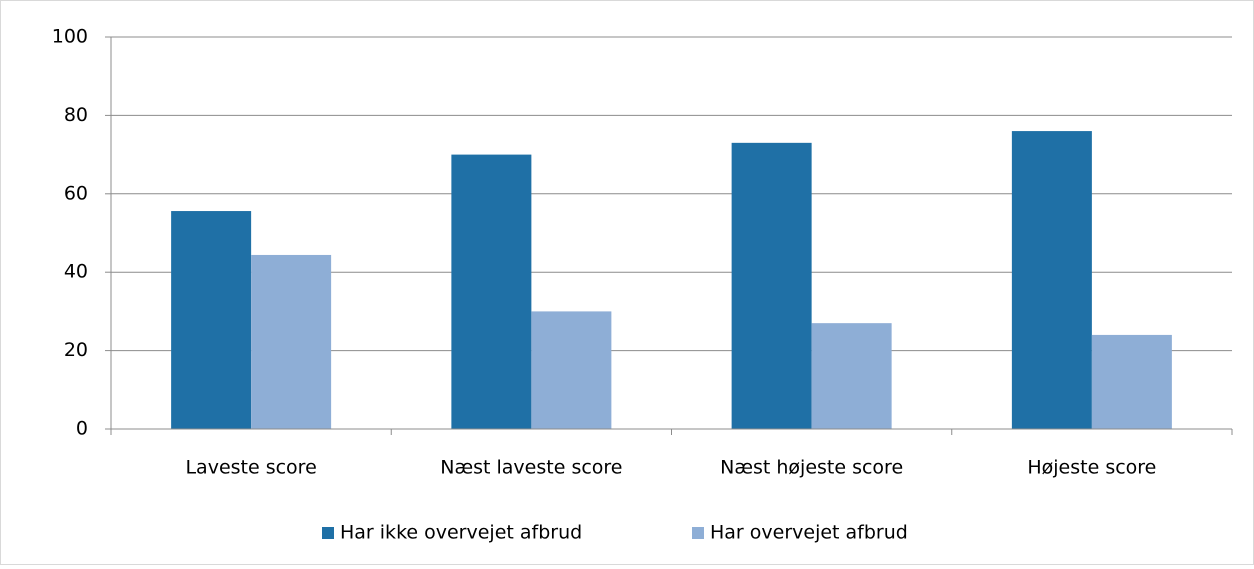 This screenshot has width=1254, height=569. What do you see at coordinates (809, 533) in the screenshot?
I see `legend-label: Har overvejet afbrud` at bounding box center [809, 533].